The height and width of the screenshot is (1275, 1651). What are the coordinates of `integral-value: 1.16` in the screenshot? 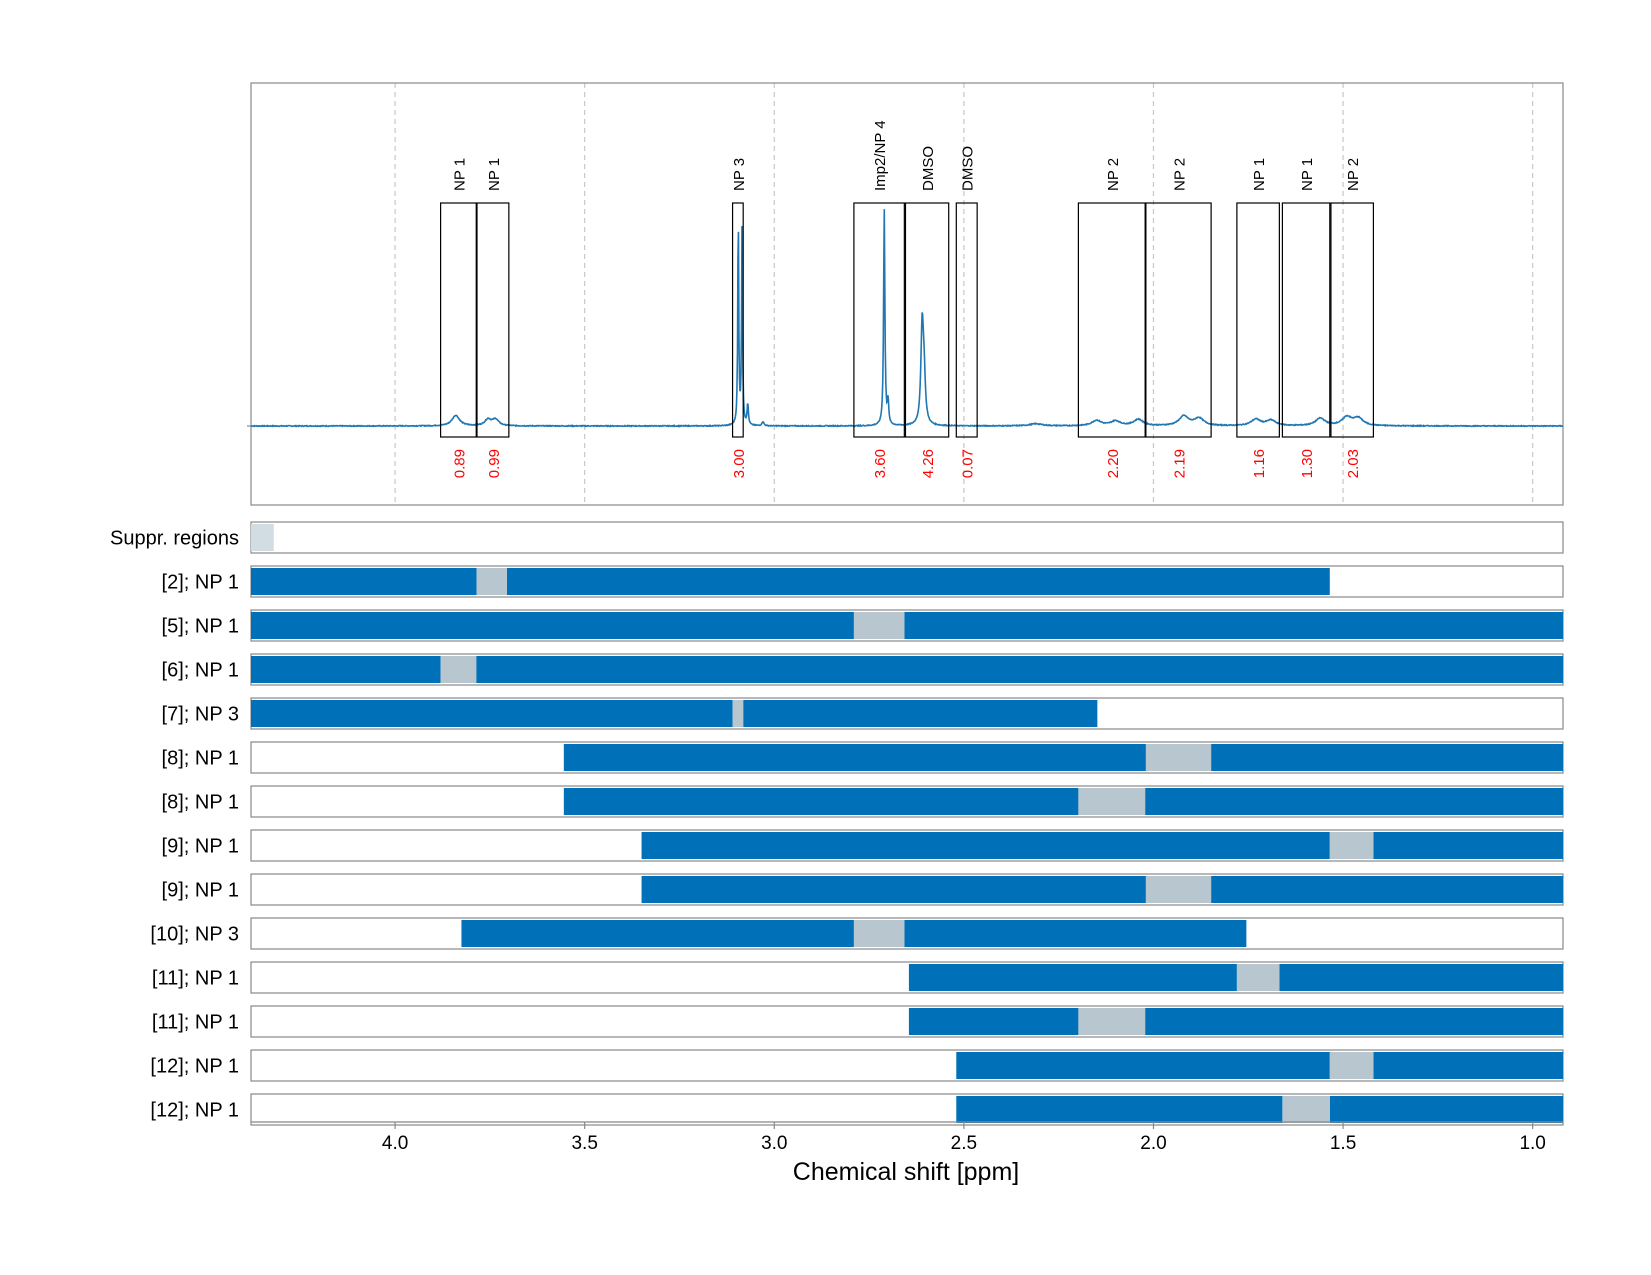 It's located at (1259, 463).